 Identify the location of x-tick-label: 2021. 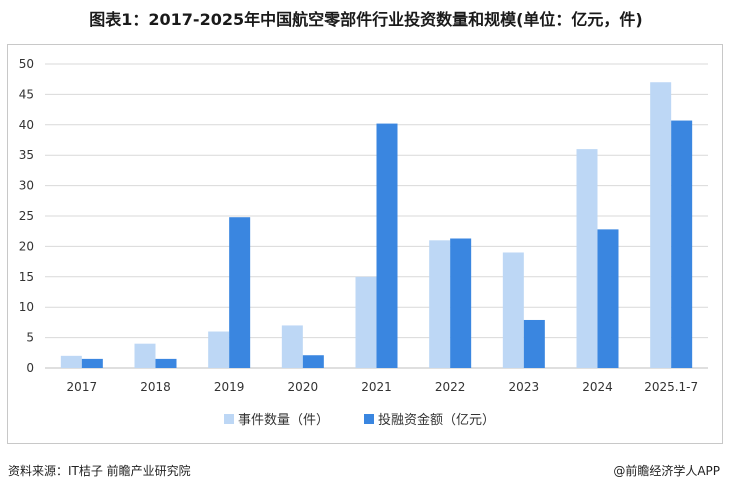
(376, 387).